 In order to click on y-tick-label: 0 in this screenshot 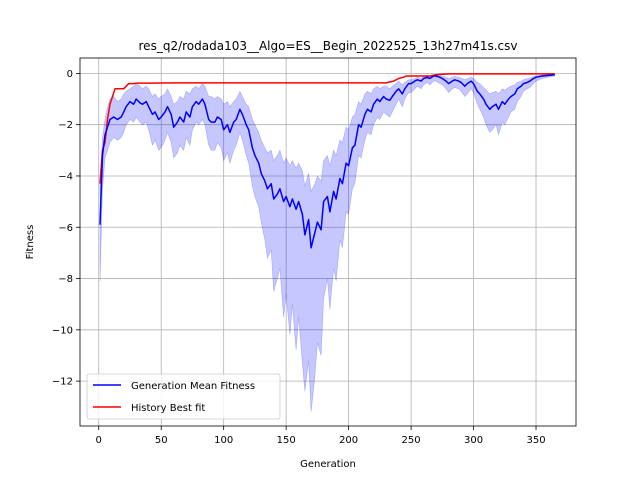, I will do `click(70, 74)`.